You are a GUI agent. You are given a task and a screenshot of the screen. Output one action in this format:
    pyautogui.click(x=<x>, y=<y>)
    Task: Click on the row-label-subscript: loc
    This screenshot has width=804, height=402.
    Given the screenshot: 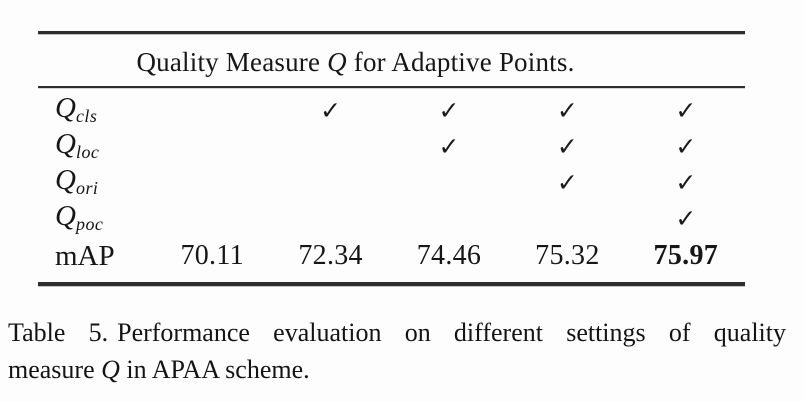 What is the action you would take?
    pyautogui.click(x=87, y=152)
    